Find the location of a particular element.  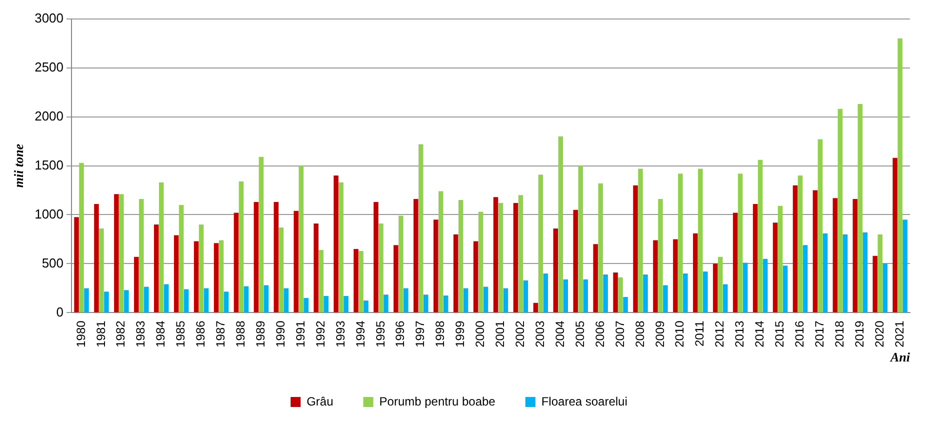

x-tick-label: 2005 is located at coordinates (579, 334).